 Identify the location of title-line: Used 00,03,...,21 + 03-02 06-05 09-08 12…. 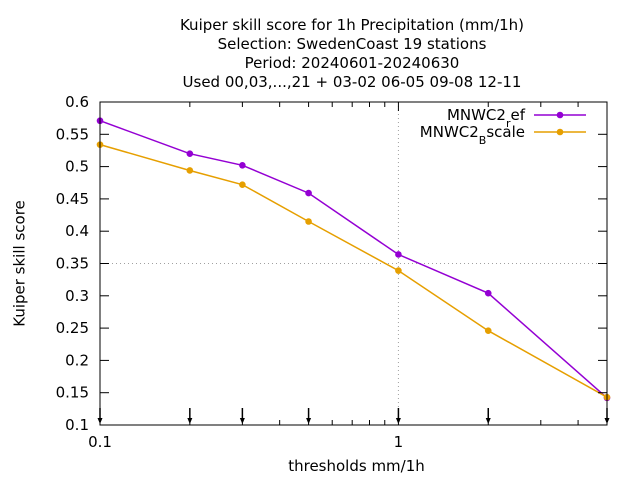
(352, 82).